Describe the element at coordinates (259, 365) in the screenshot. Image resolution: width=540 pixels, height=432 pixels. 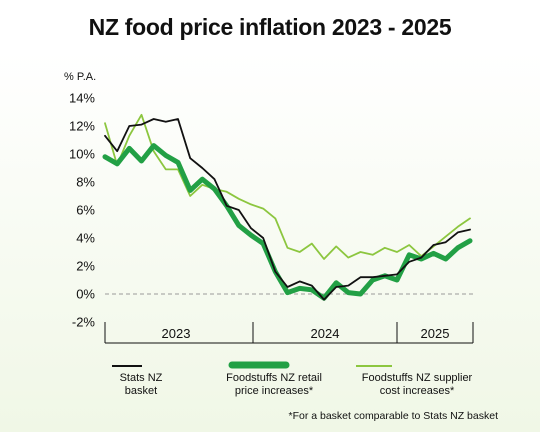
I see `legend-swatch-retail` at that location.